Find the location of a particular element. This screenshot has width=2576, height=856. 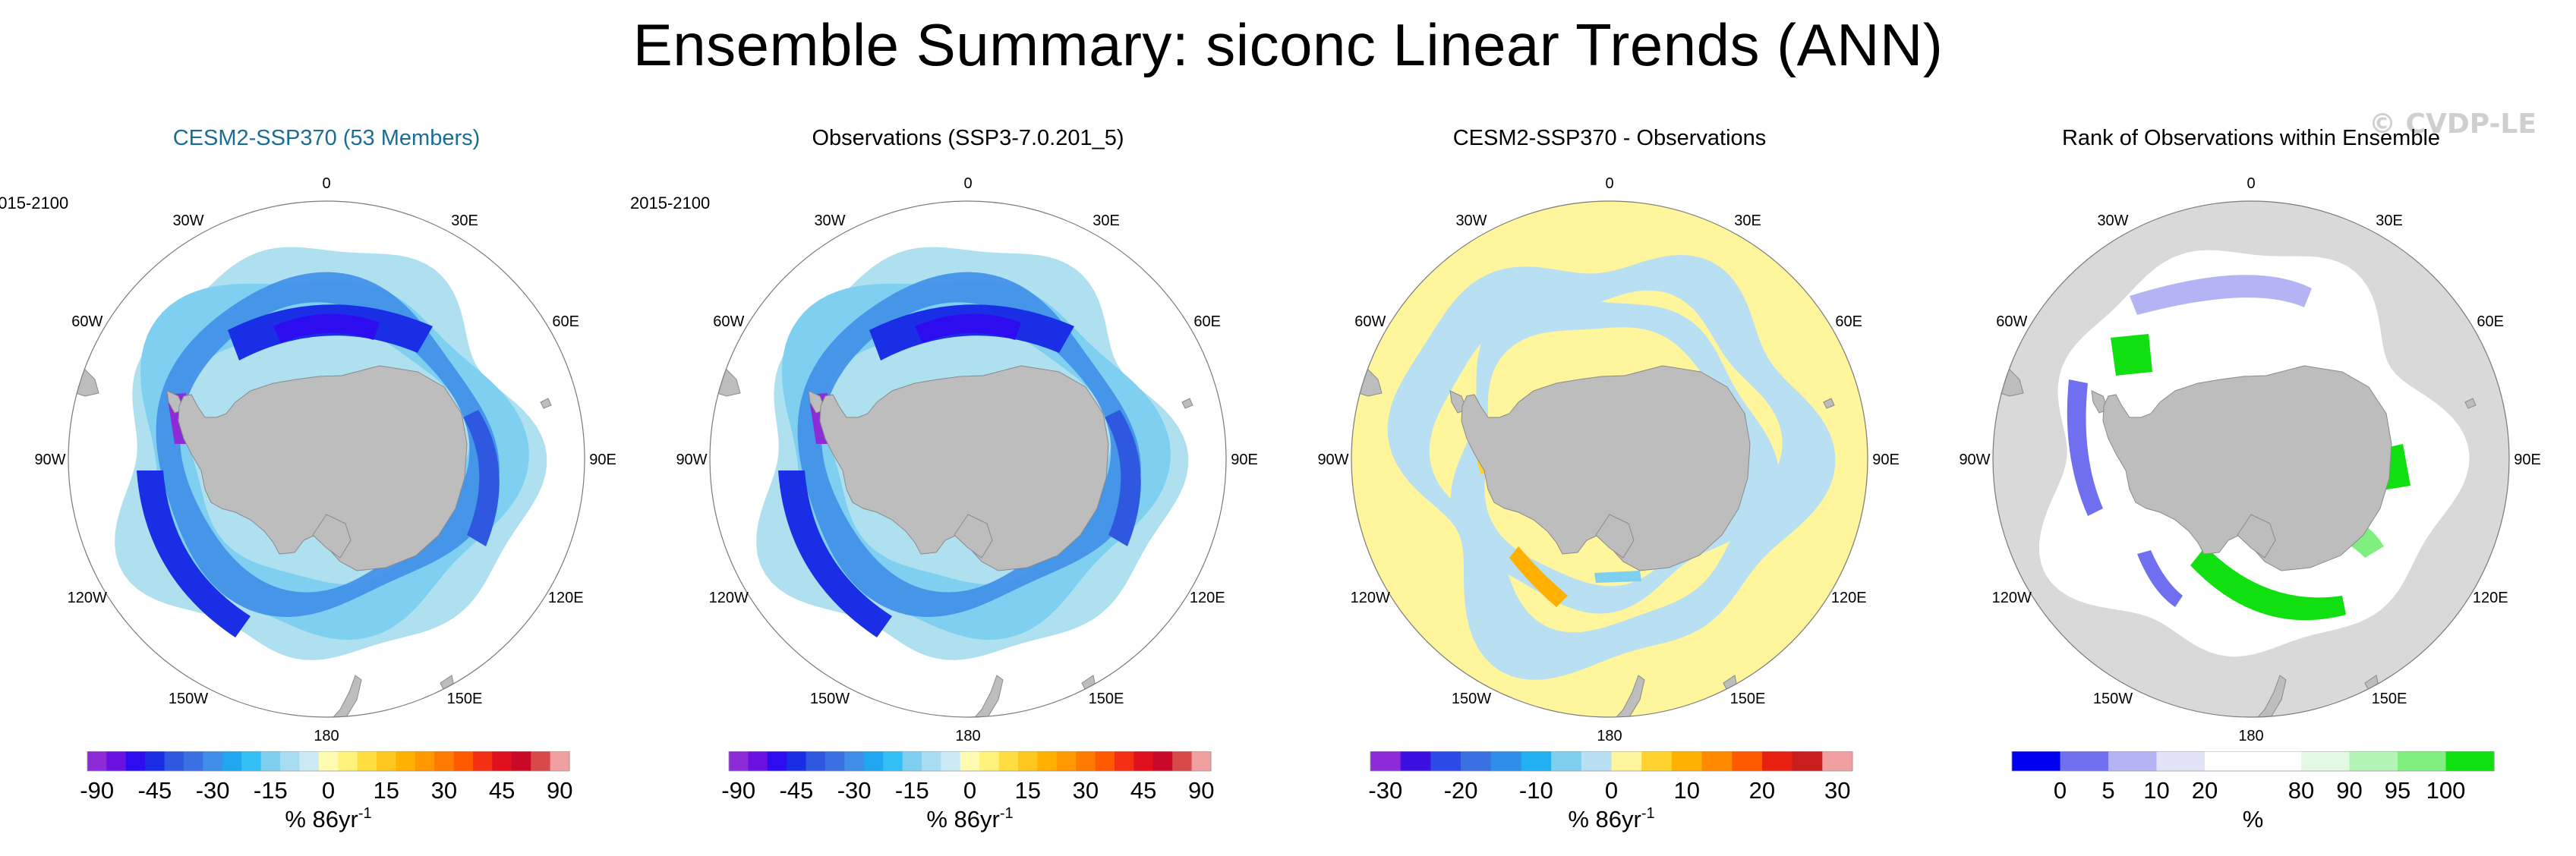

colorbar-tick-label: 20 is located at coordinates (2205, 790).